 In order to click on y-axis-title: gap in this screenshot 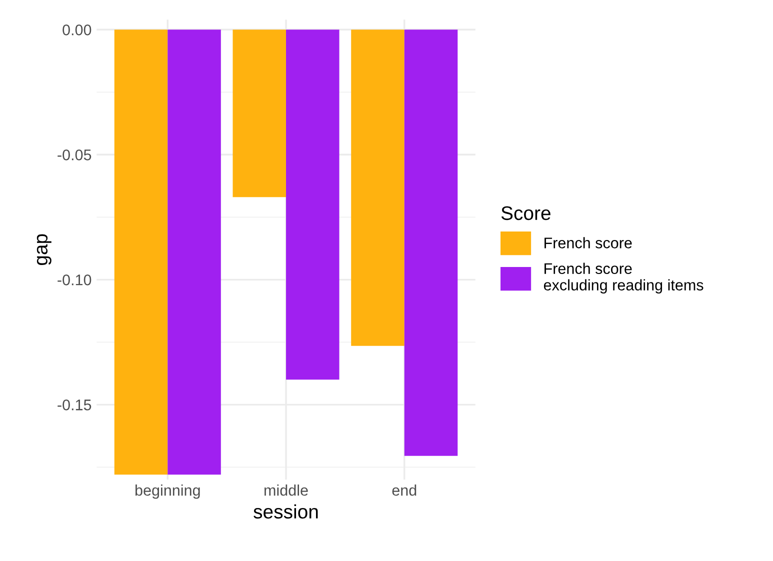, I will do `click(44, 250)`.